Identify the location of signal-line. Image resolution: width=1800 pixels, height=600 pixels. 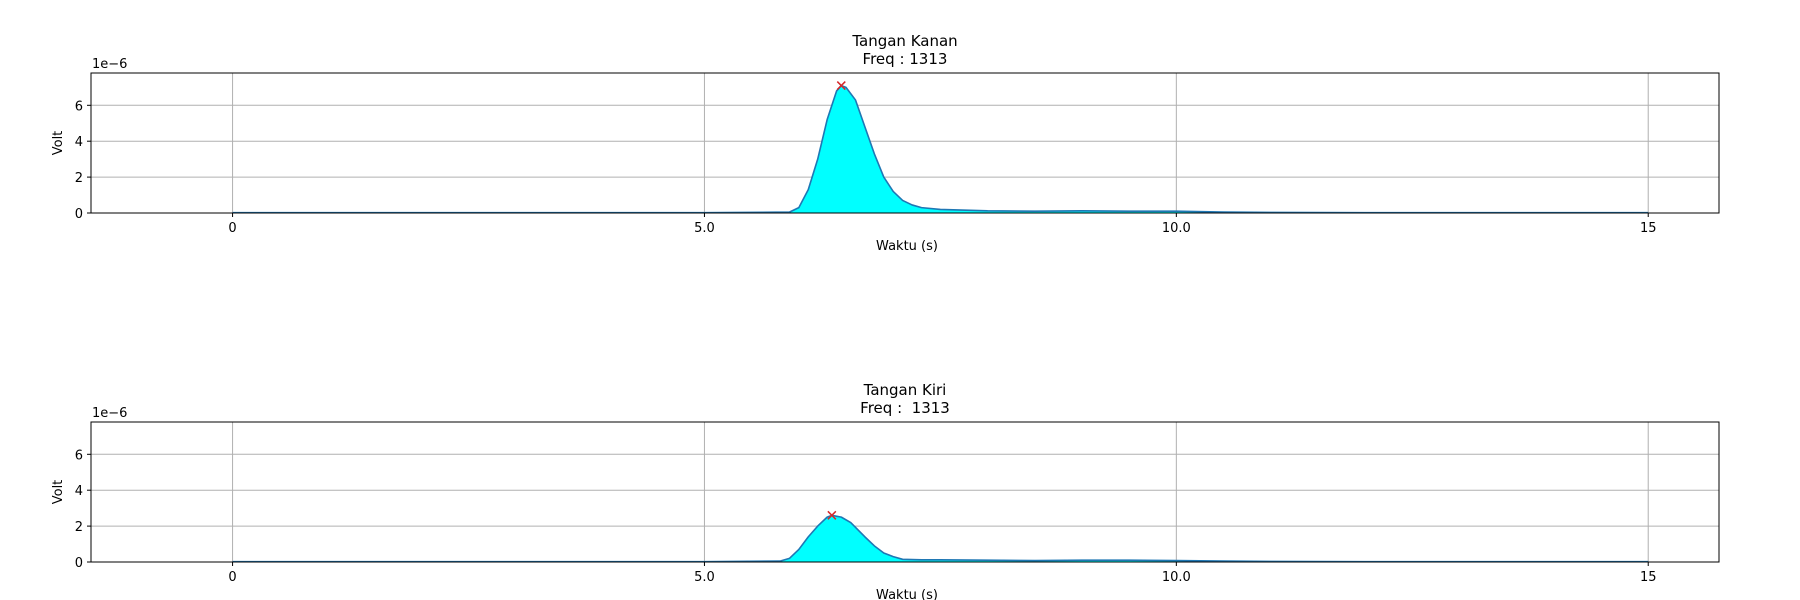
(940, 538).